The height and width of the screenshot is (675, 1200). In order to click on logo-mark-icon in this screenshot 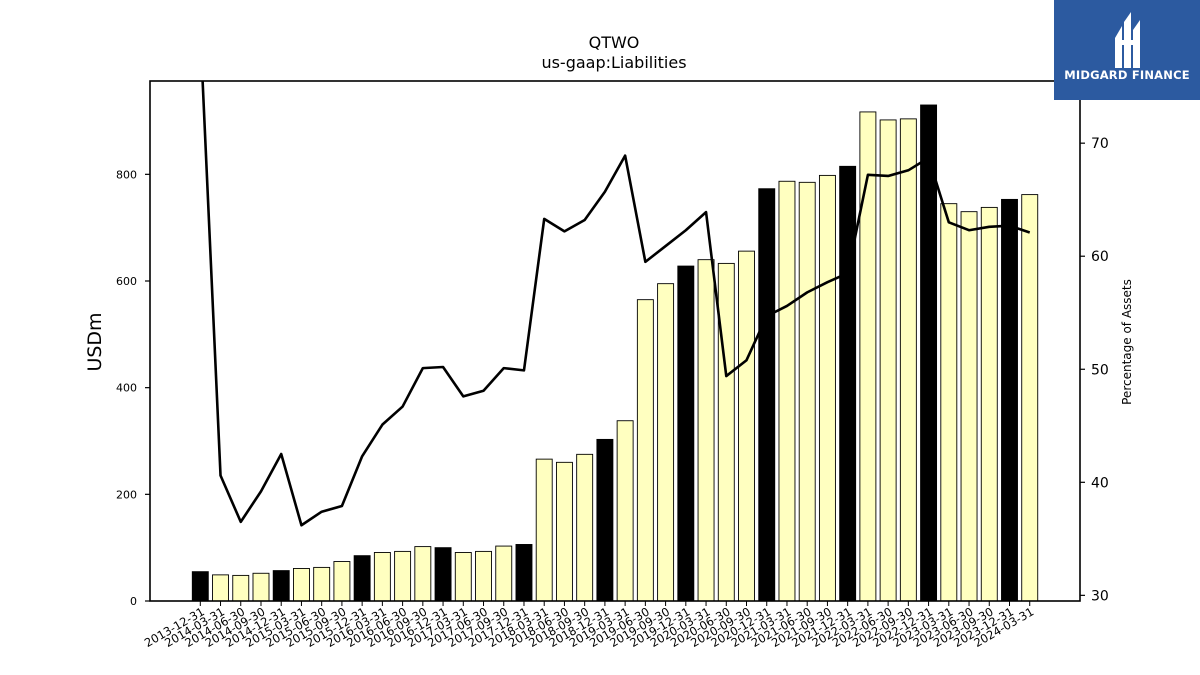, I will do `click(1127, 40)`.